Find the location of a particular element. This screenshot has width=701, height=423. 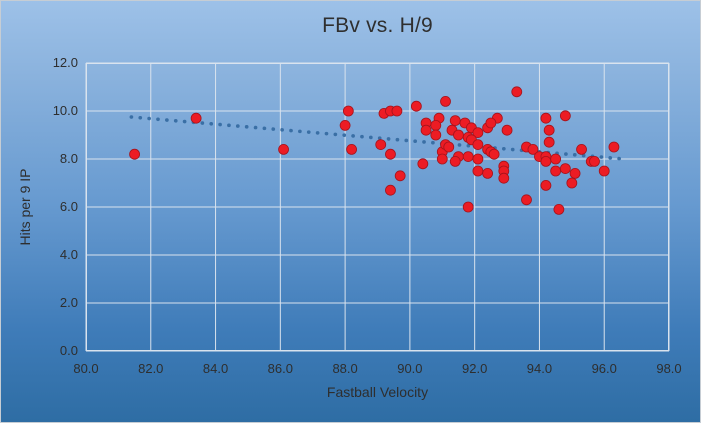

x-tick-label: 90.0 is located at coordinates (410, 368).